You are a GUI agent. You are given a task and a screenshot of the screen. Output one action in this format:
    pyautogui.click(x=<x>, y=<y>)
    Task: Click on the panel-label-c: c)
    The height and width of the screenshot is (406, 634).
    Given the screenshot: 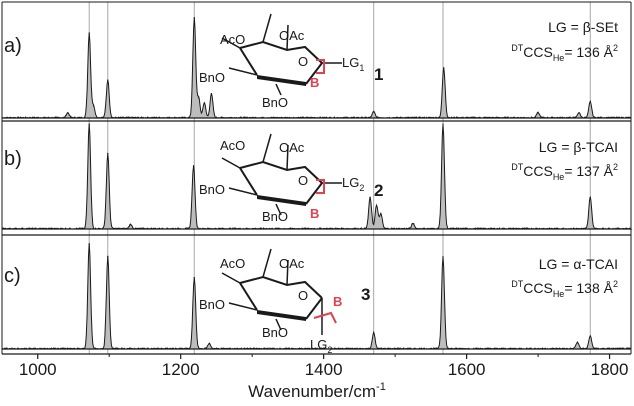 What is the action you would take?
    pyautogui.click(x=12, y=276)
    